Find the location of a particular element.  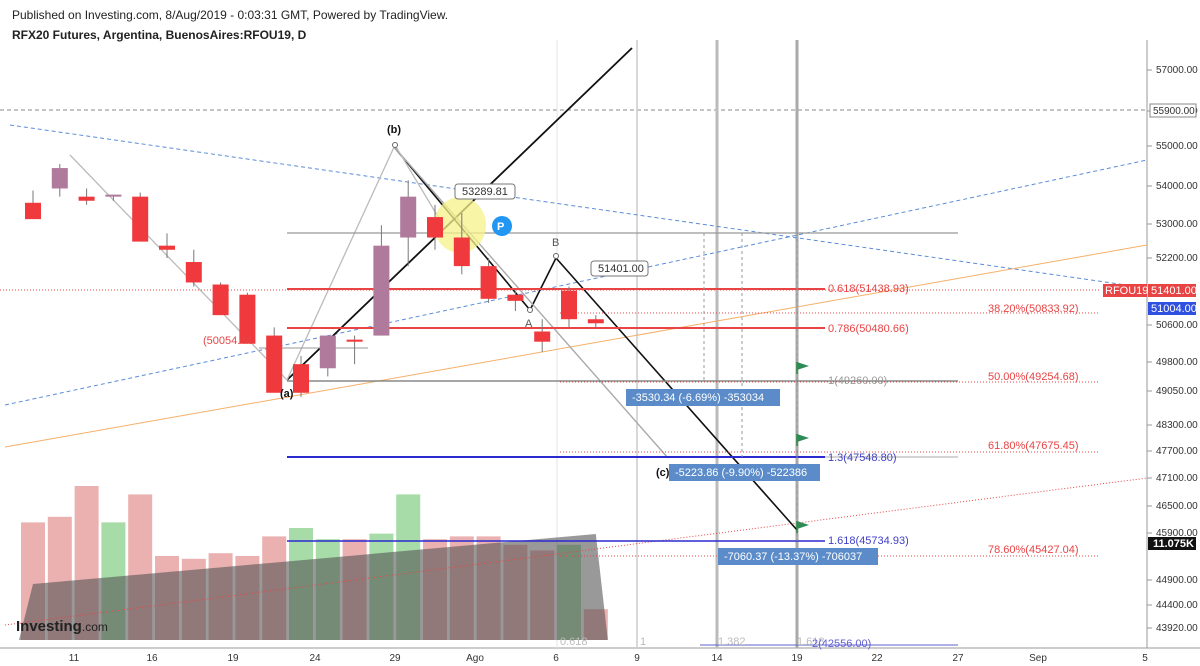

symbol-tag: RFOU19 is located at coordinates (1126, 291).